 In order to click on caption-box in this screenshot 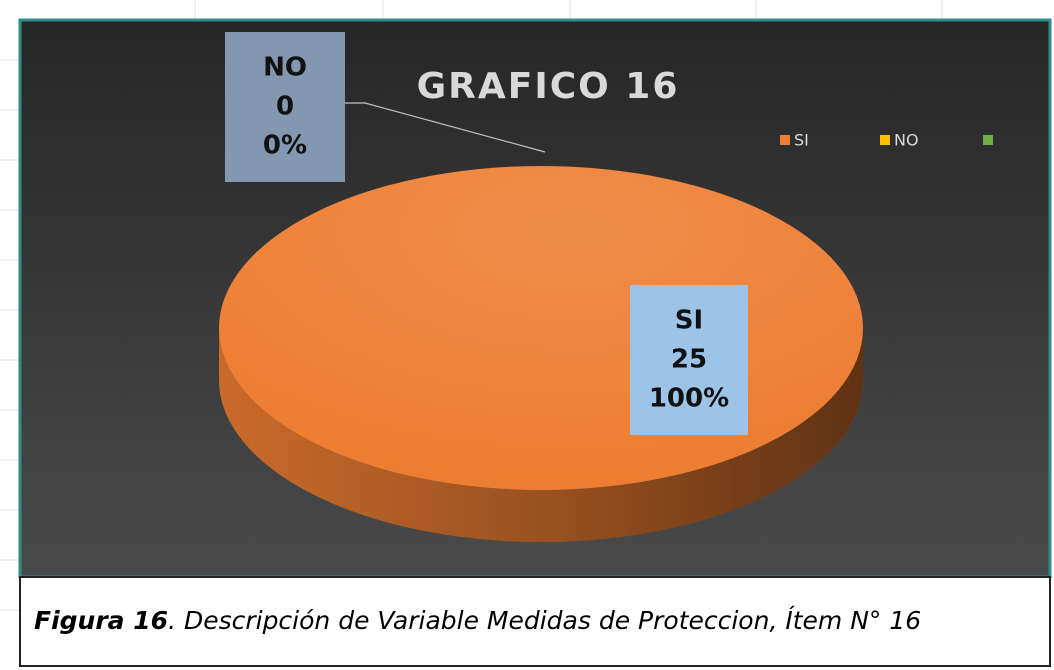, I will do `click(535, 621)`.